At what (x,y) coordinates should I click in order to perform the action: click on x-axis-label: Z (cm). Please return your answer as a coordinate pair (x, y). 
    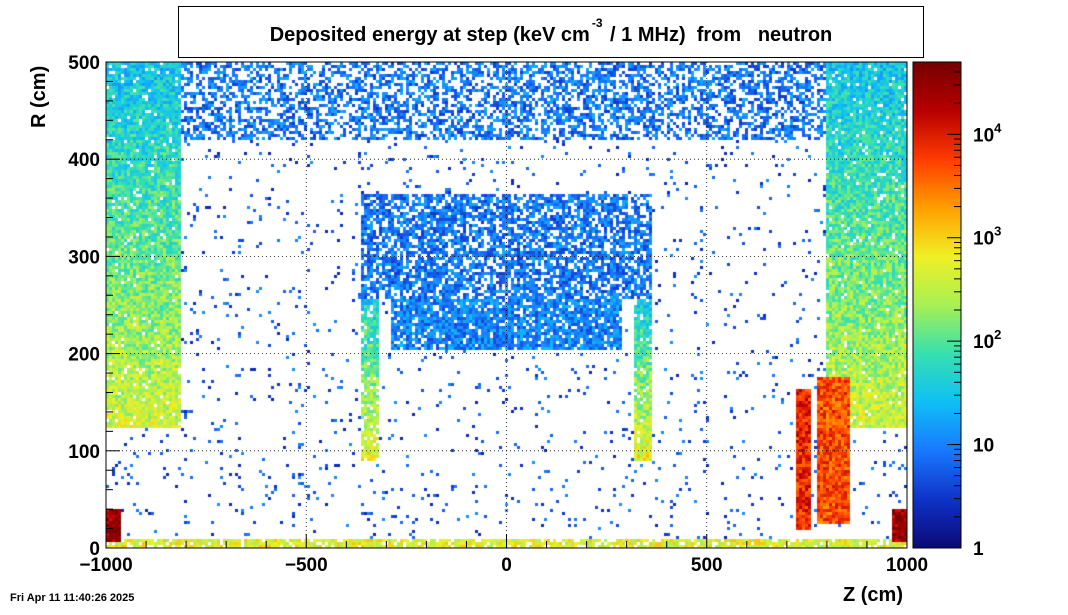
    Looking at the image, I should click on (873, 595).